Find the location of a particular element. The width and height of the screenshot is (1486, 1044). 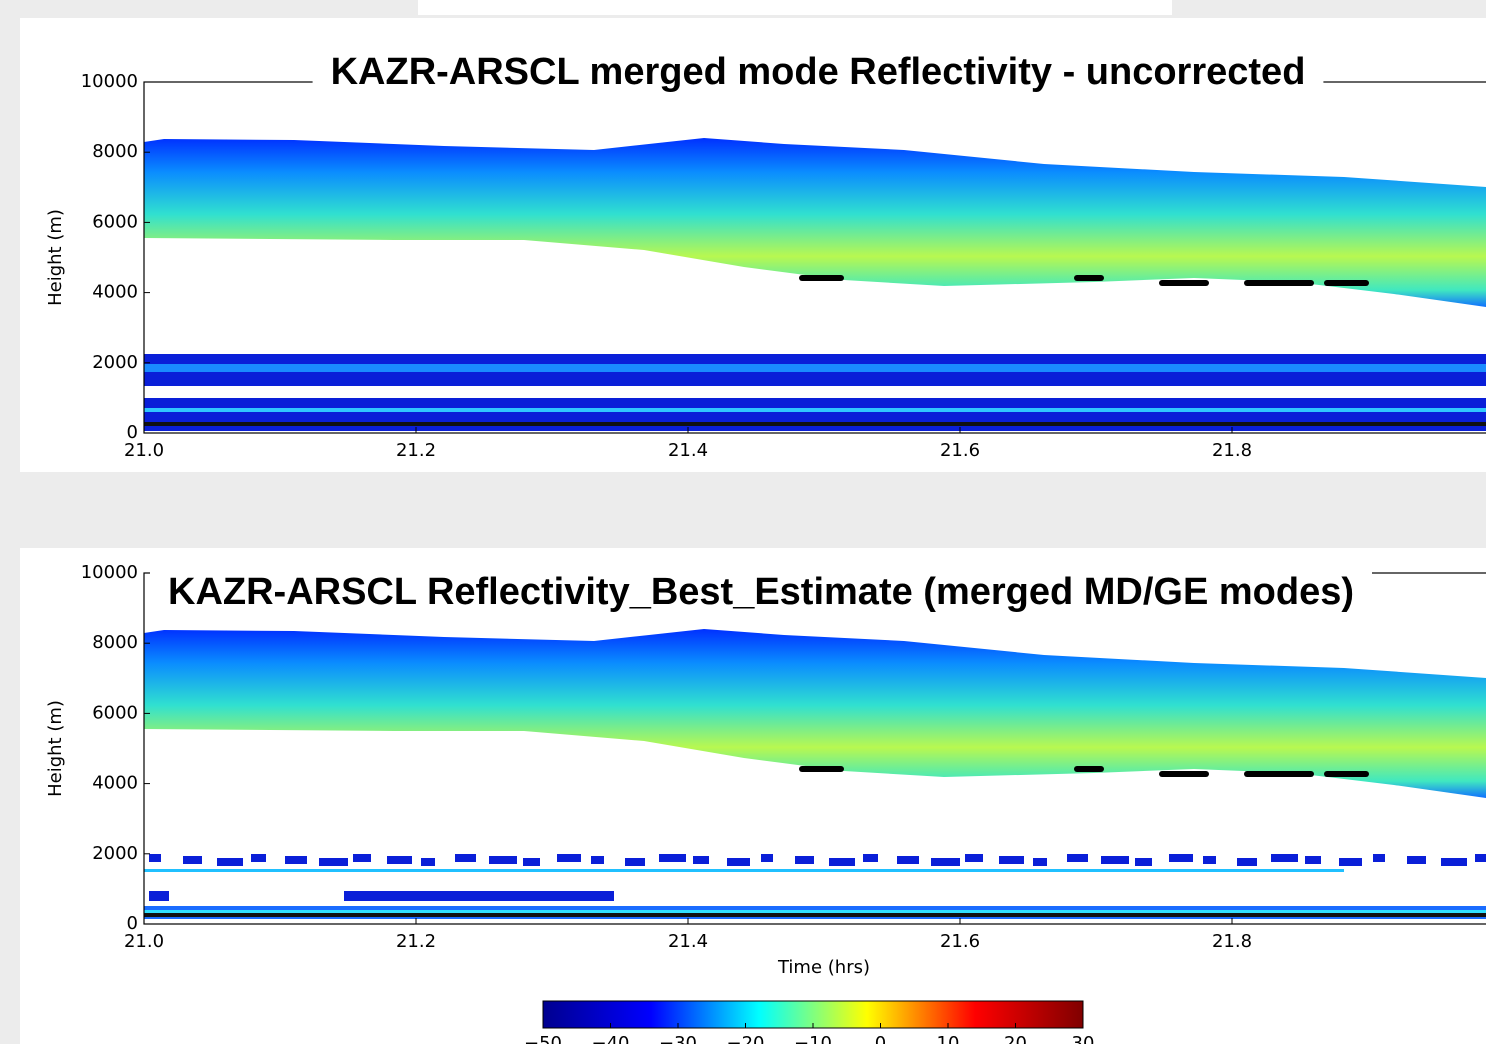

colorbar-tick-label: 0 is located at coordinates (880, 1038).